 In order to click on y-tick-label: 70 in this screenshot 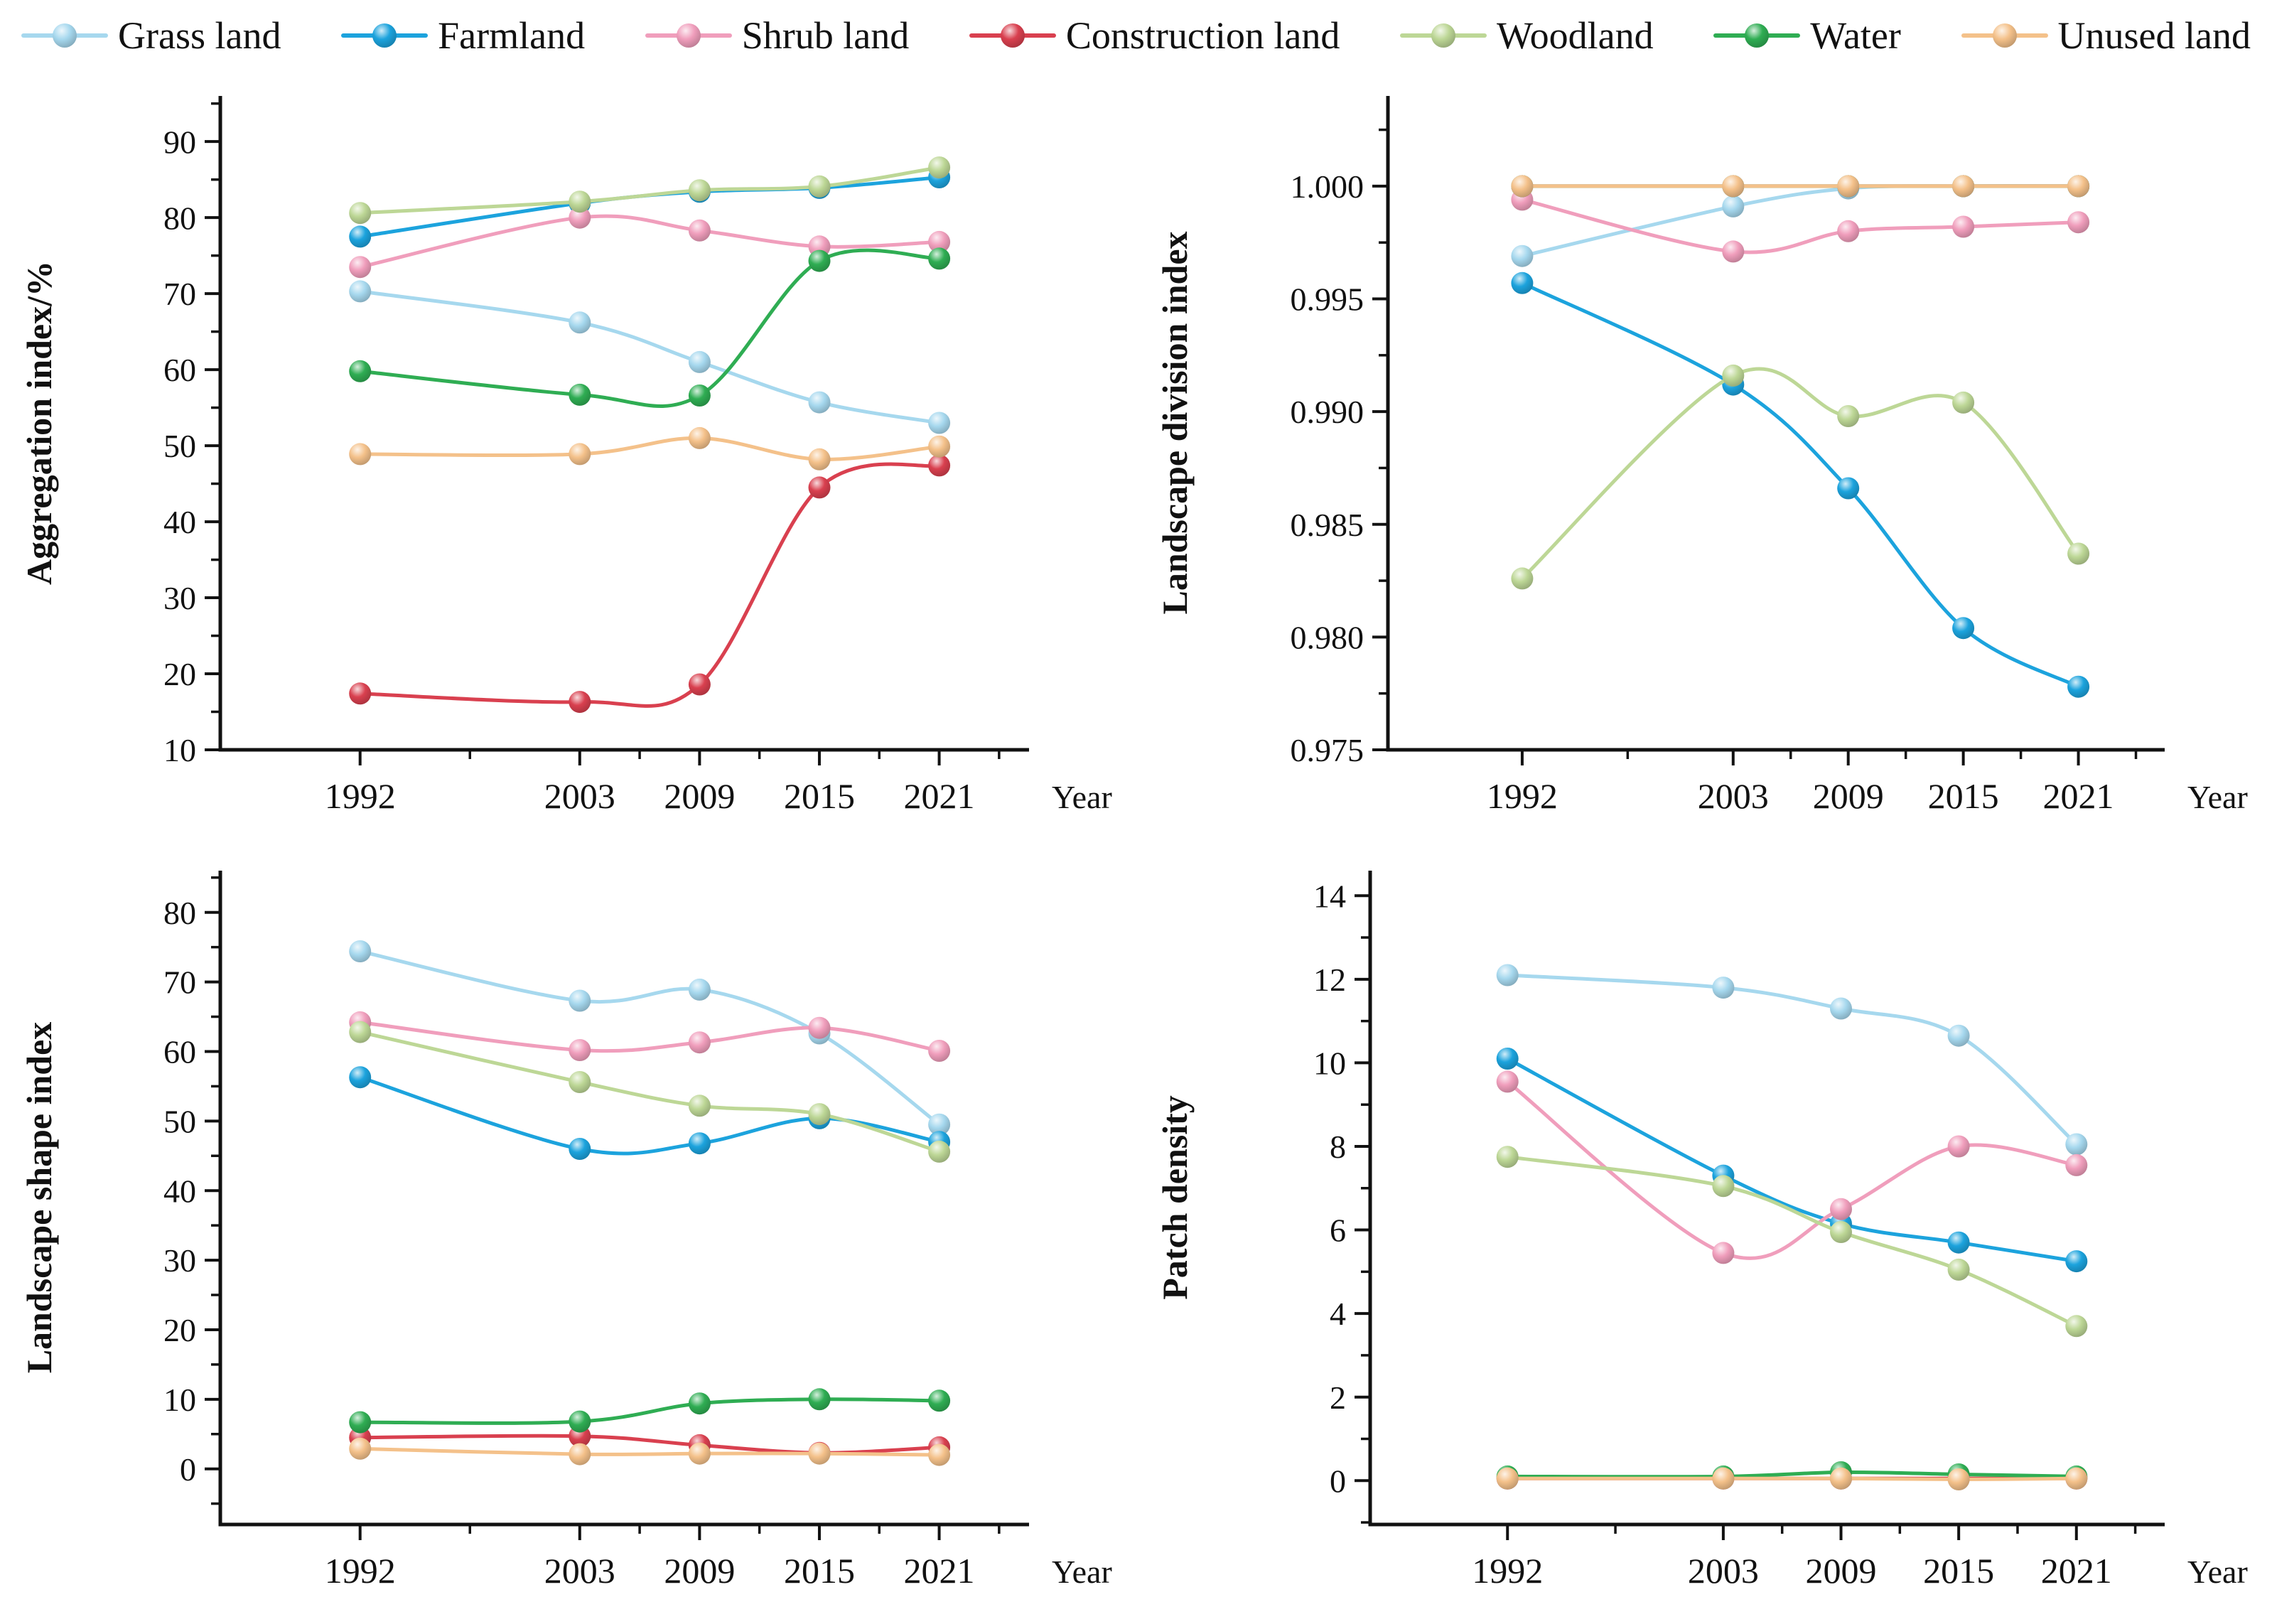, I will do `click(179, 294)`.